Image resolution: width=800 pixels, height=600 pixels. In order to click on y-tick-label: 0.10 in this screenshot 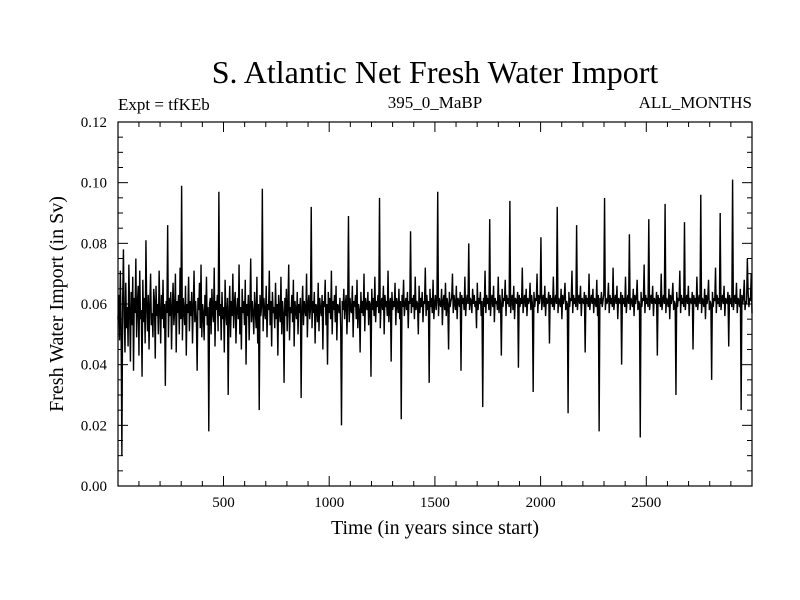, I will do `click(94, 184)`.